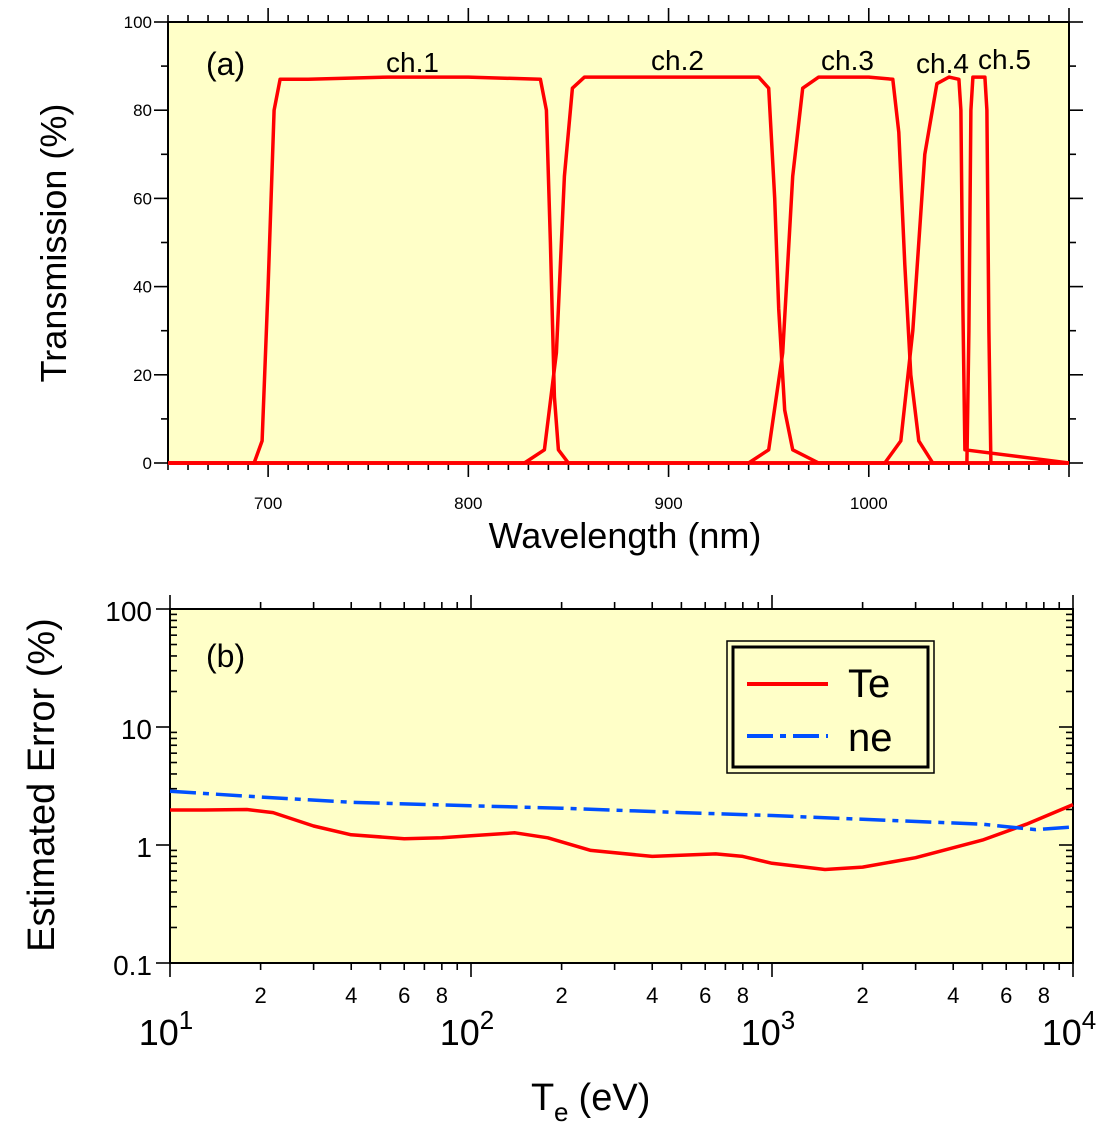 Image resolution: width=1113 pixels, height=1133 pixels. I want to click on transmission-y-tick-label: 80, so click(142, 110).